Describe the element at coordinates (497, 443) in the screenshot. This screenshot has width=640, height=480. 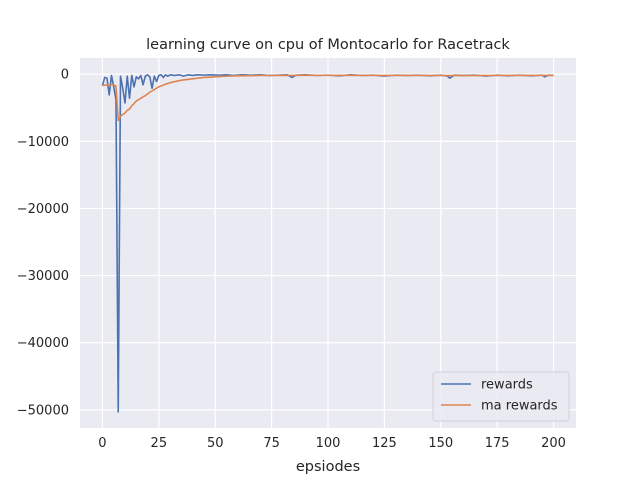
I see `x-tick-label: 175` at that location.